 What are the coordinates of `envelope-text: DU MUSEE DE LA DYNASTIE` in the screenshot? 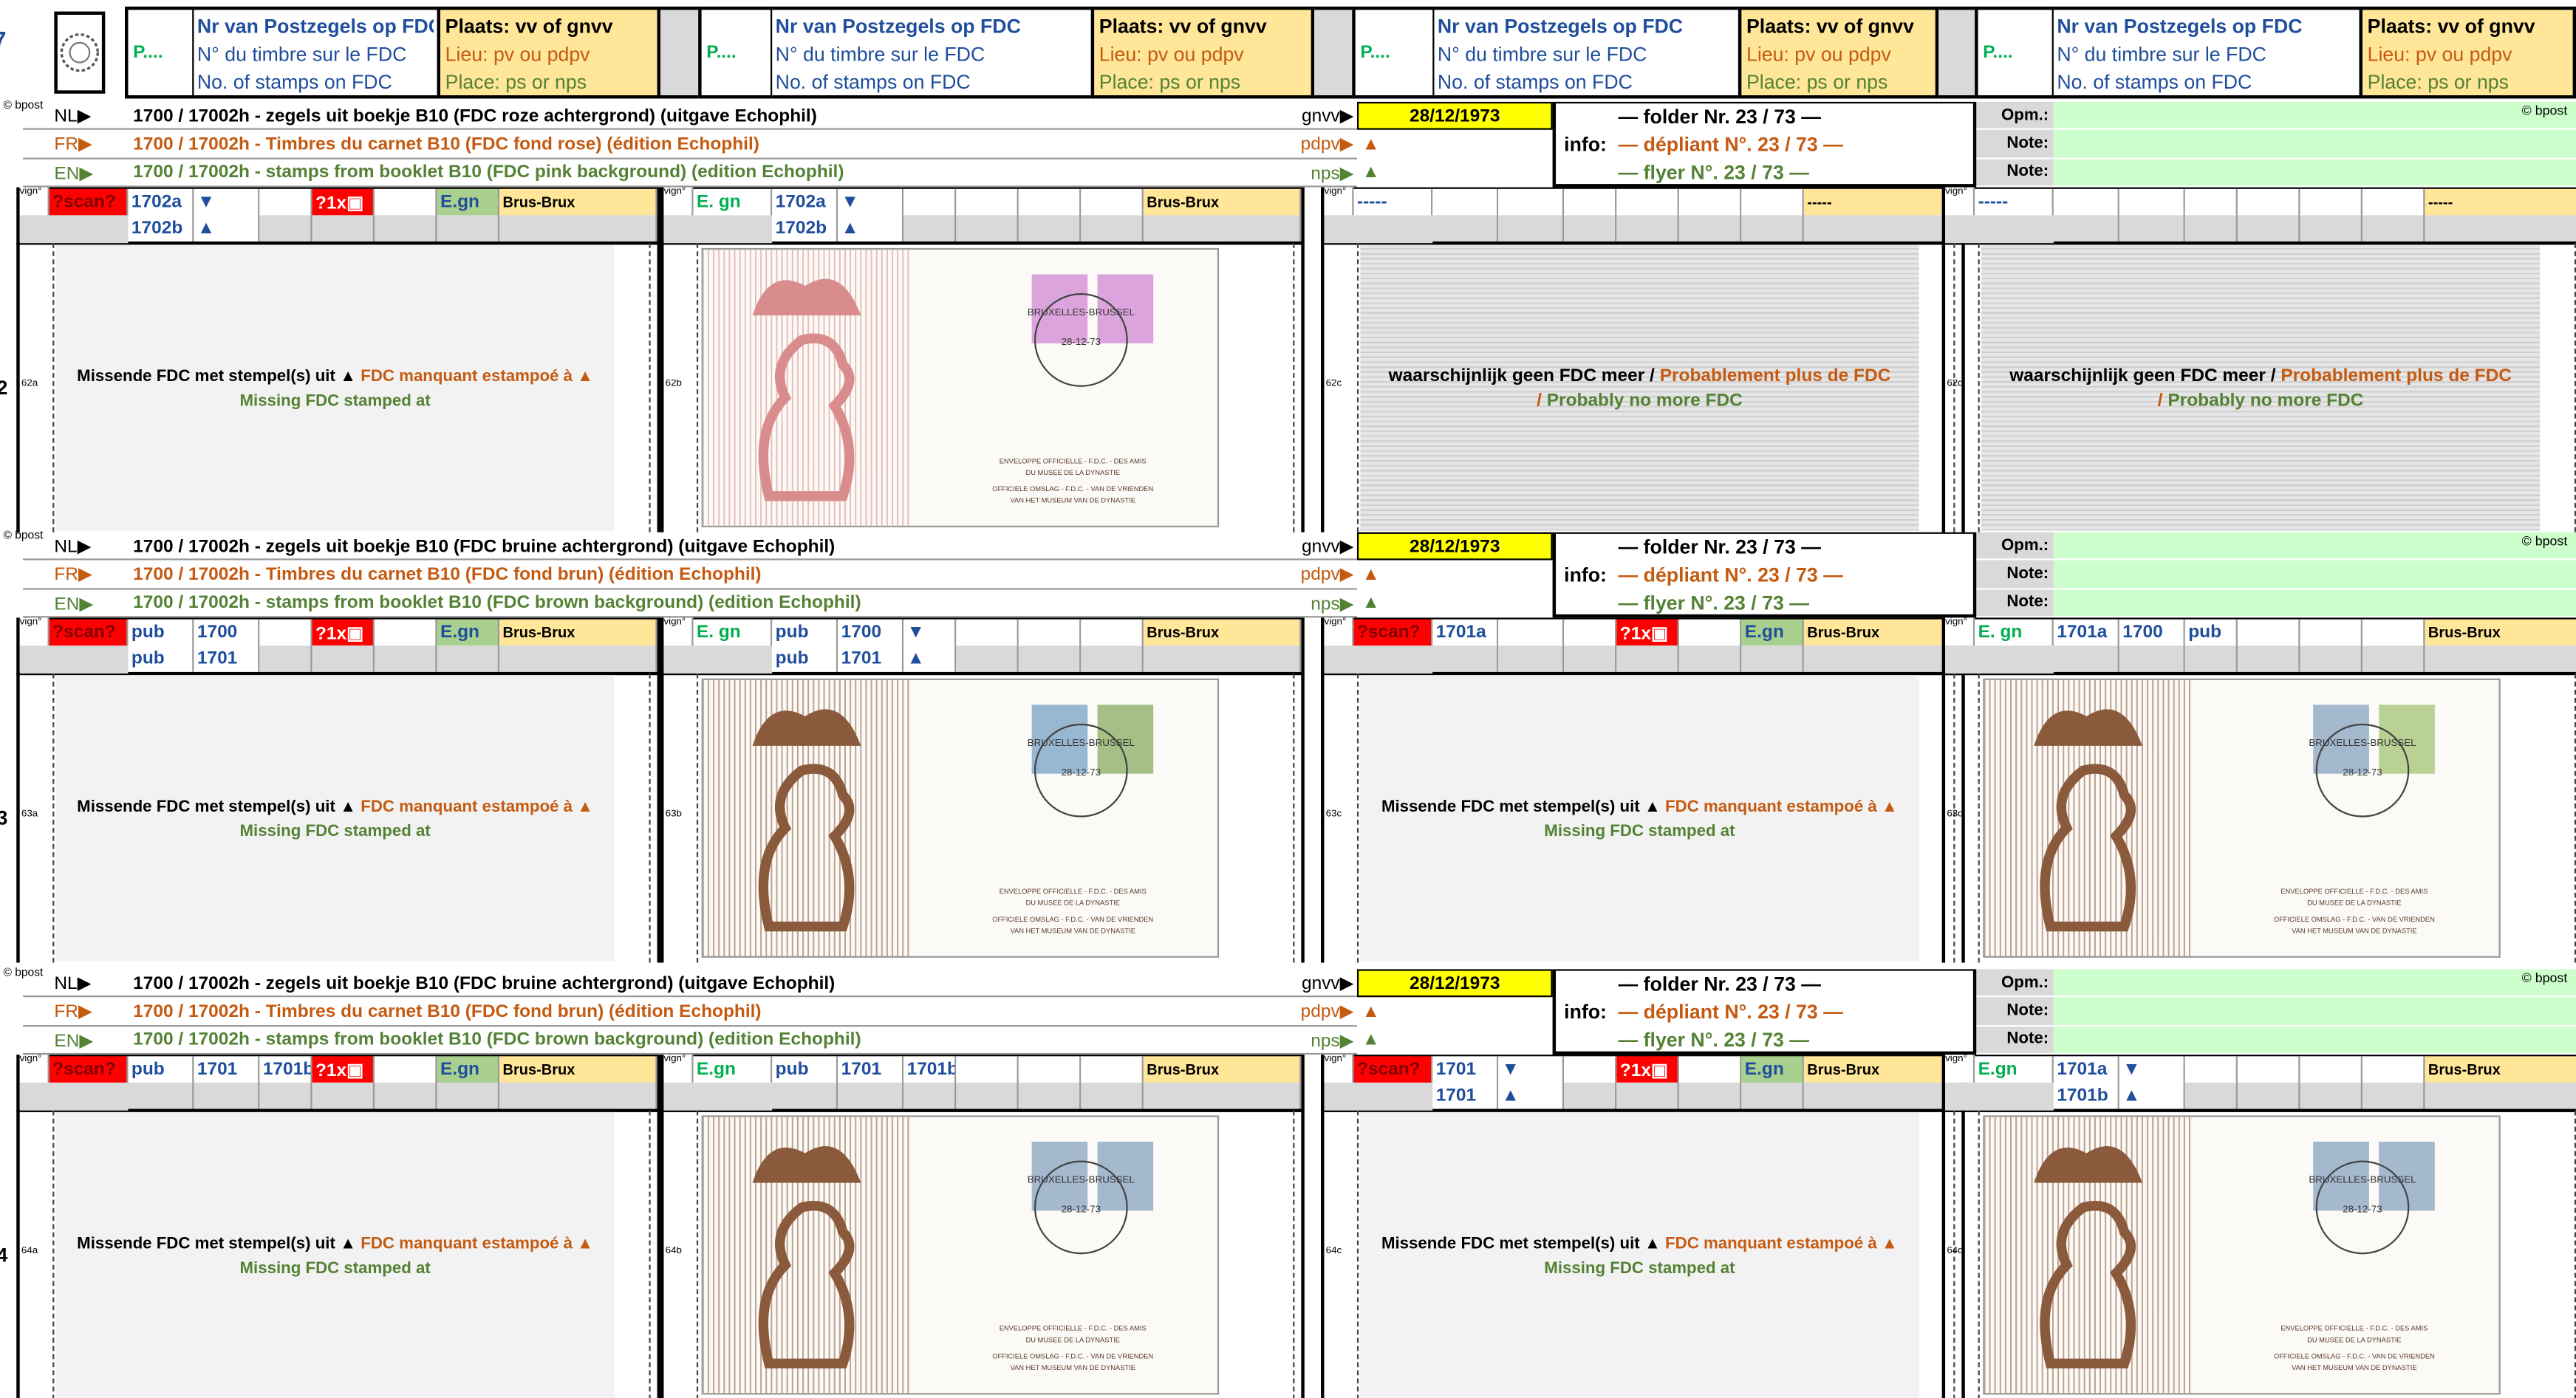 It's located at (2354, 1339).